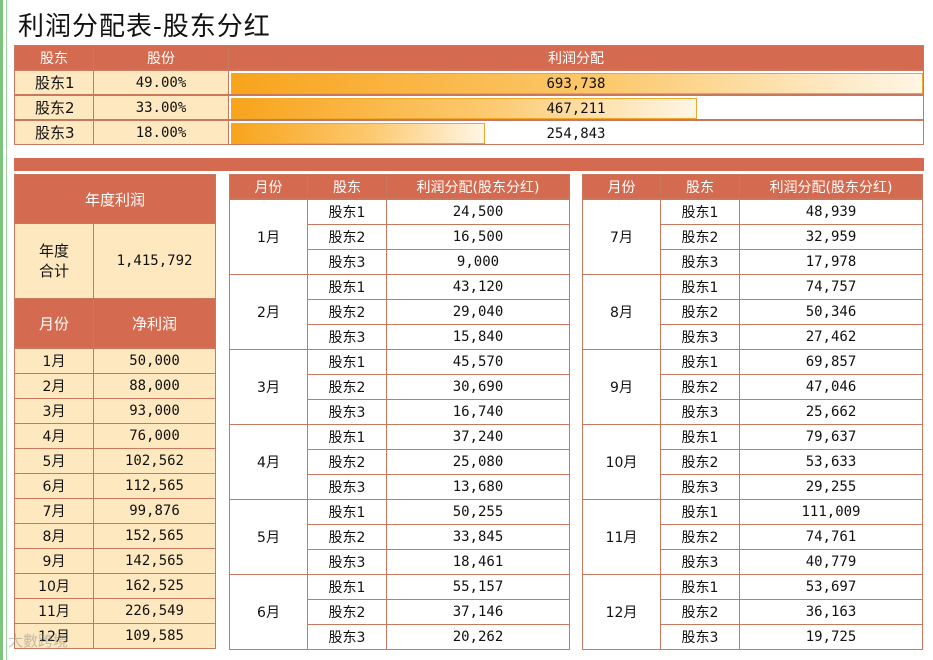 This screenshot has width=933, height=660. Describe the element at coordinates (478, 387) in the screenshot. I see `detail-dividend-cell: 30,690` at that location.